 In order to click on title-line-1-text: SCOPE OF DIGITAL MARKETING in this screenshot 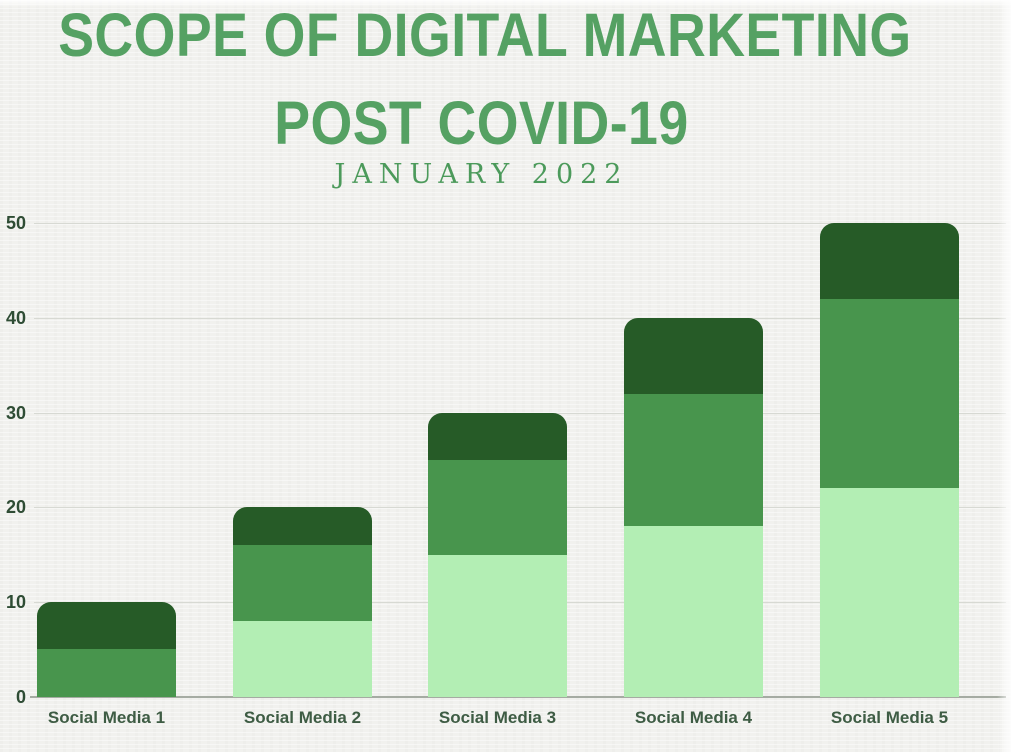, I will do `click(485, 35)`.